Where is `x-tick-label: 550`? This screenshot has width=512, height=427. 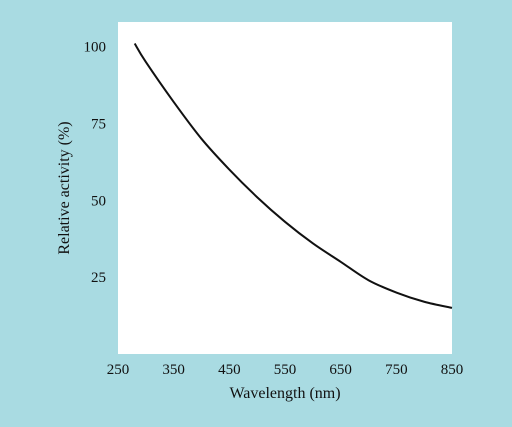
x-tick-label: 550 is located at coordinates (285, 370).